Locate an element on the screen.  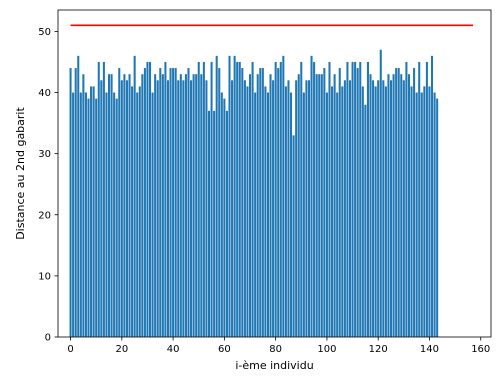
y-tick-label: 10 is located at coordinates (44, 276).